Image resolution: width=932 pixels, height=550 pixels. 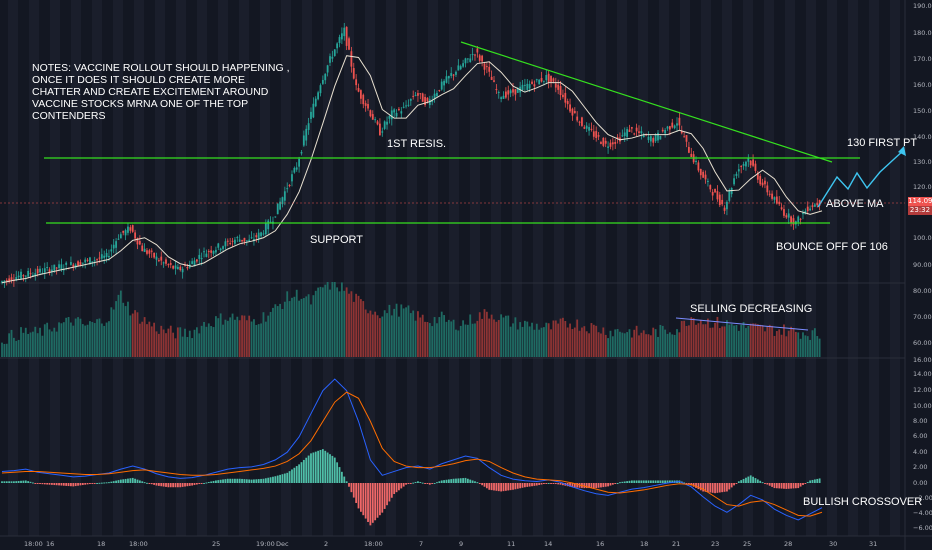 I want to click on projection-path, so click(x=861, y=178).